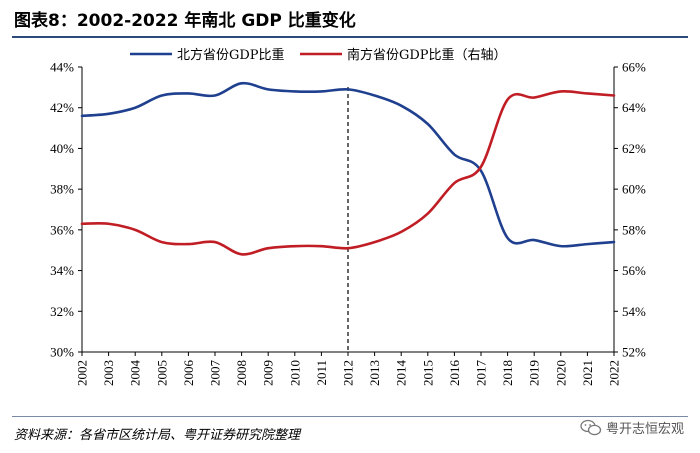 Image resolution: width=700 pixels, height=453 pixels. I want to click on x-tick-label: 2020, so click(560, 373).